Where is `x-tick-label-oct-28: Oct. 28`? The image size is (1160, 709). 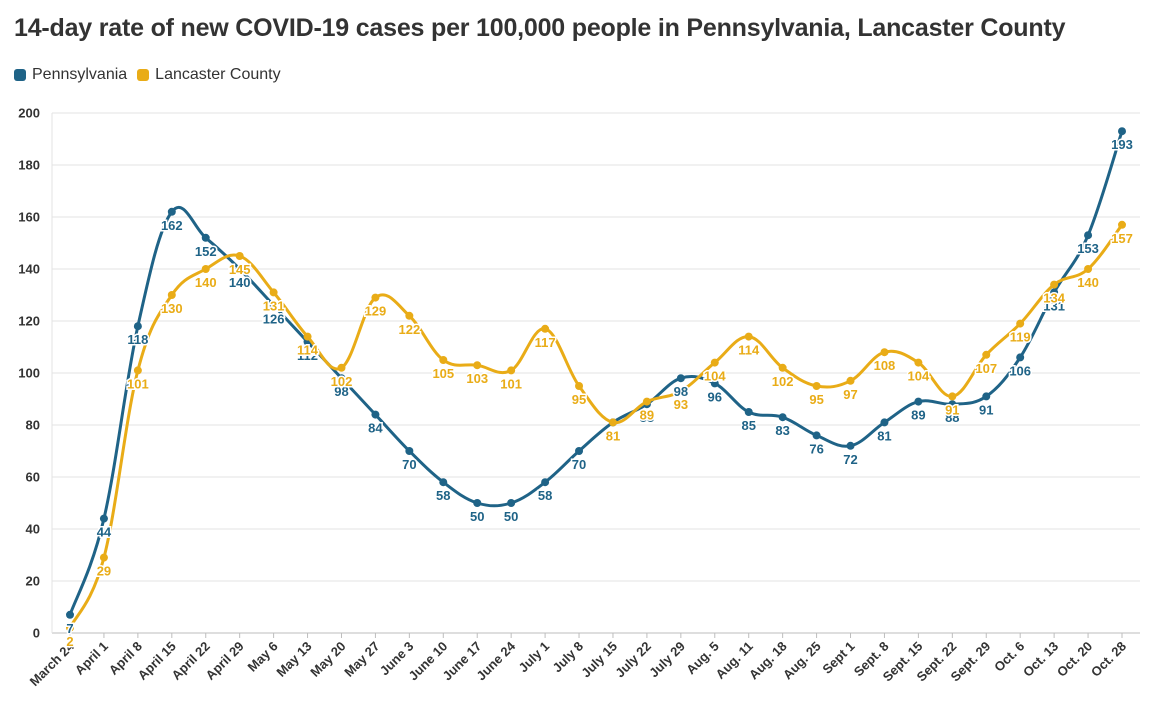 x-tick-label-oct-28: Oct. 28 is located at coordinates (1108, 659).